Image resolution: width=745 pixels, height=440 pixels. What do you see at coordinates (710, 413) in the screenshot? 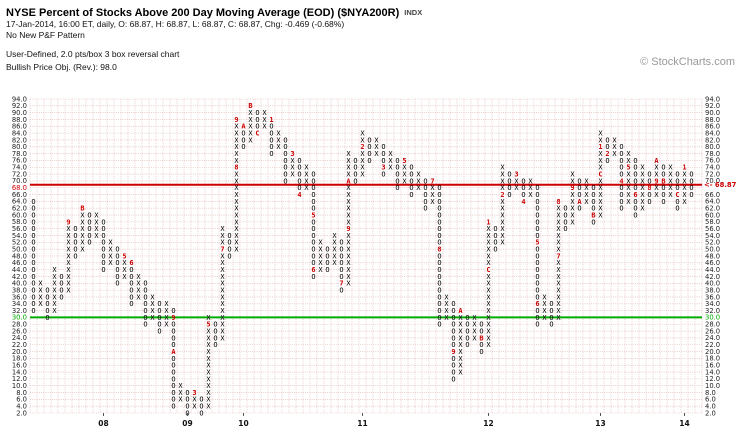
I see `svg-text: 2.0` at bounding box center [710, 413].